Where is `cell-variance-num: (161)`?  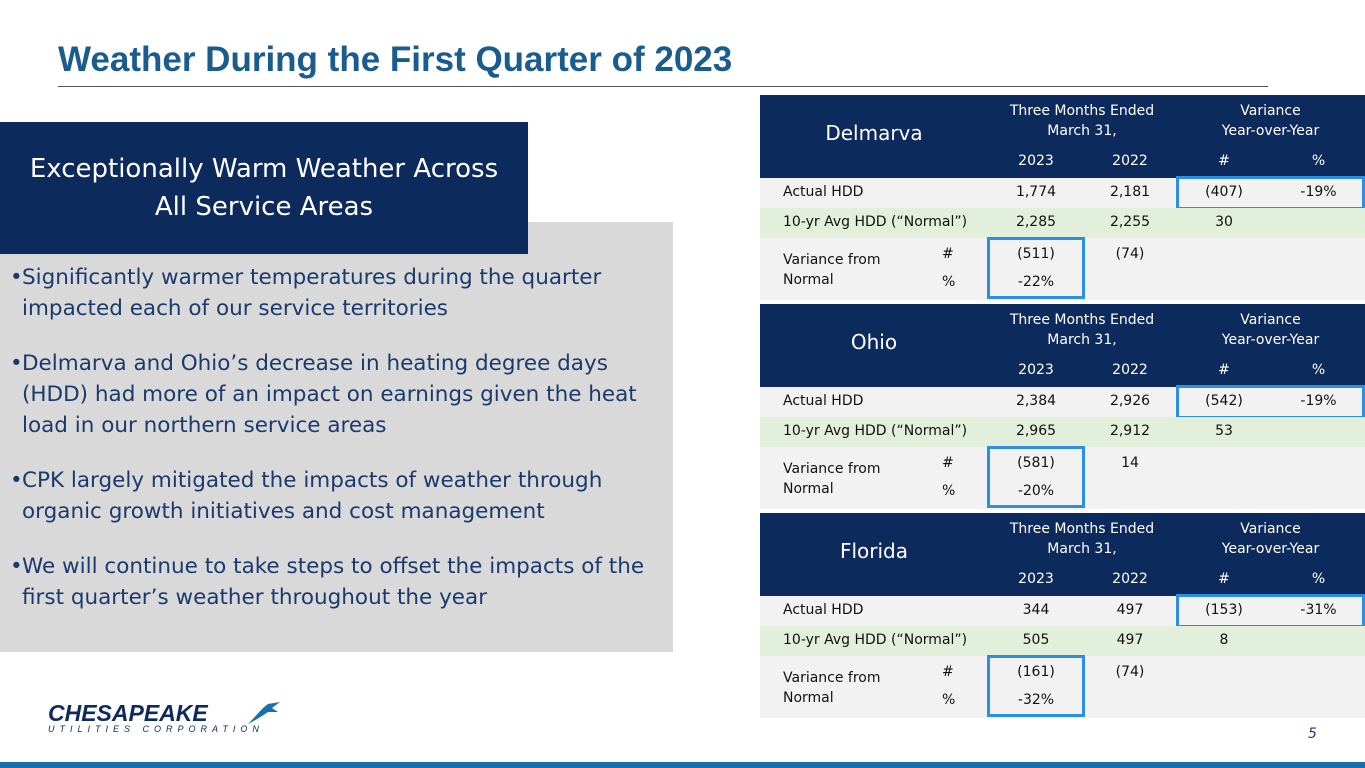 cell-variance-num: (161) is located at coordinates (1036, 672).